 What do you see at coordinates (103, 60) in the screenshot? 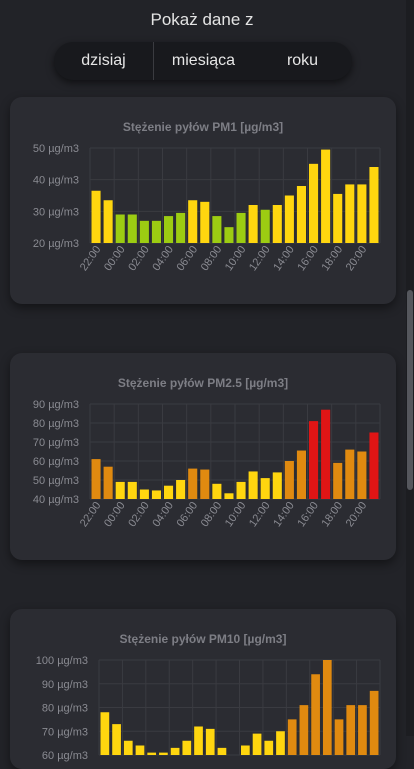
I see `tab-today: dzisiaj` at bounding box center [103, 60].